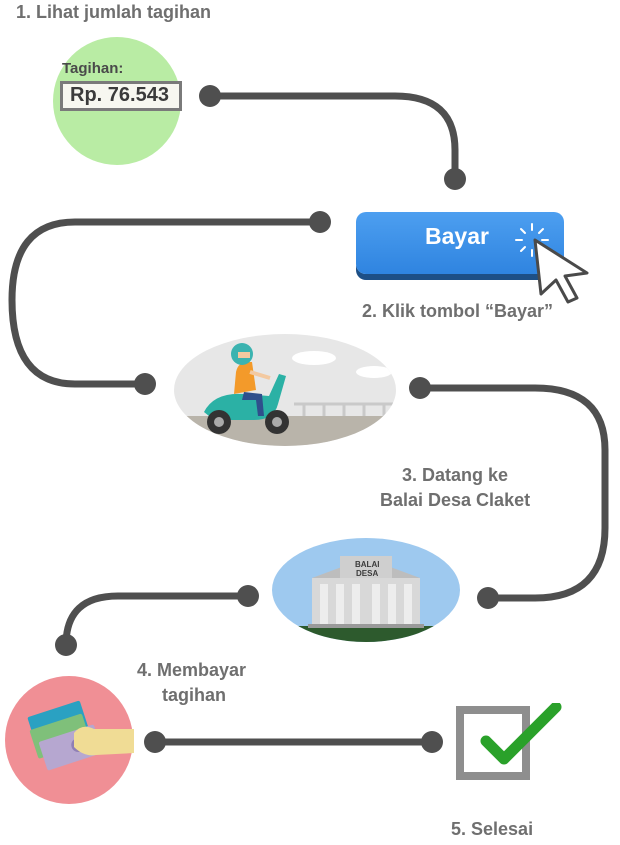 The height and width of the screenshot is (845, 620). What do you see at coordinates (492, 829) in the screenshot?
I see `step-5-label: 5. Selesai` at bounding box center [492, 829].